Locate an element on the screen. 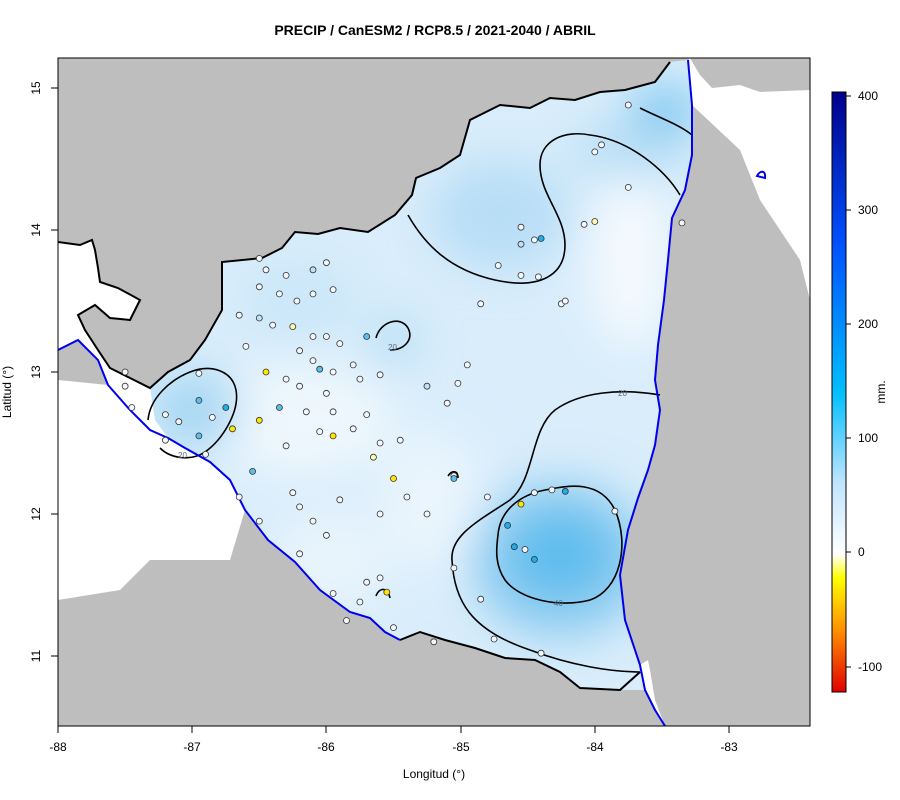 The image size is (900, 800). colorbar-tick-label: 0 is located at coordinates (861, 552).